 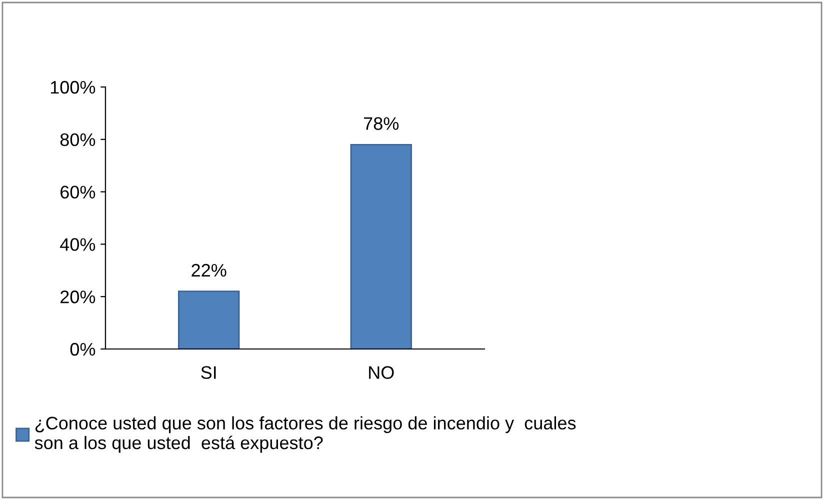 I want to click on y-tick-label: 20%, so click(x=78, y=297).